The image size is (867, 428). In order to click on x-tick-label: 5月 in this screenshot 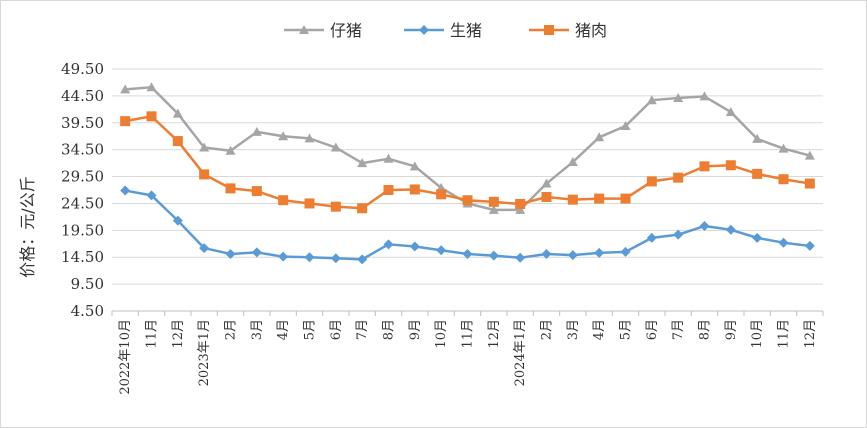, I will do `click(626, 329)`.